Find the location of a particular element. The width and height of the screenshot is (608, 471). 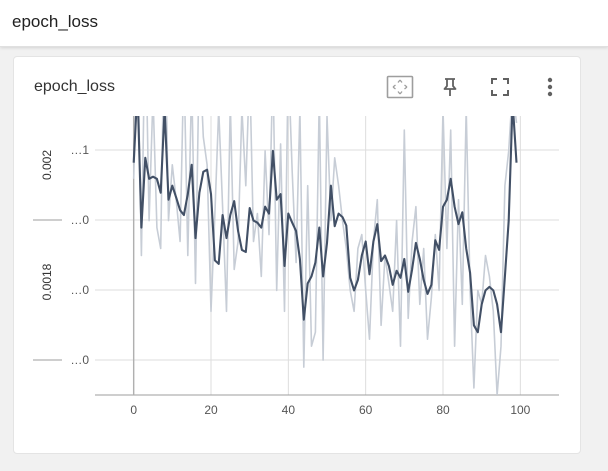

page-title: epoch_loss is located at coordinates (55, 21).